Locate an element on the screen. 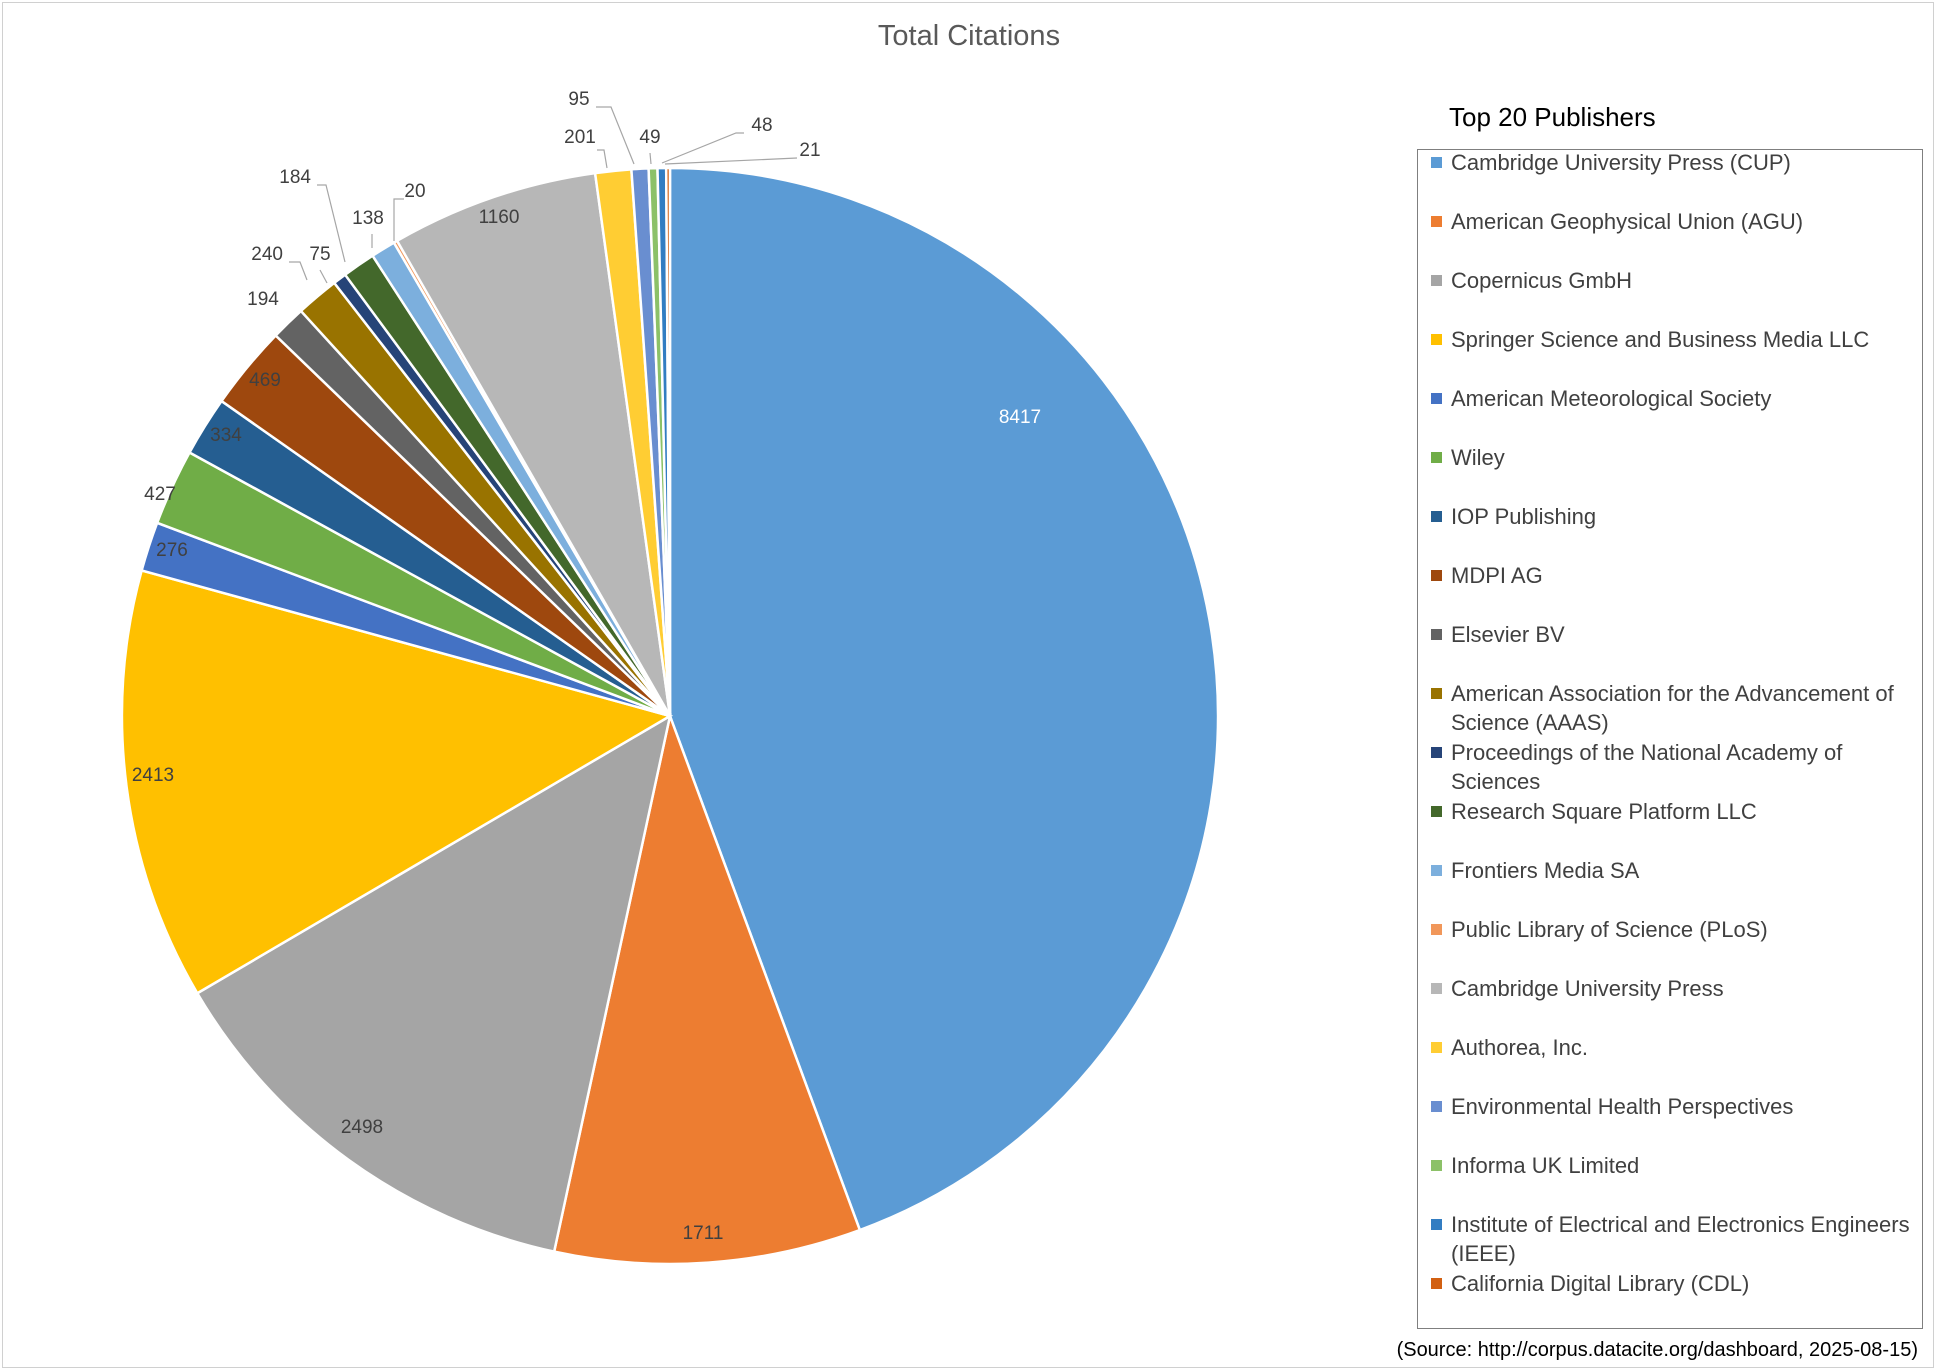 This screenshot has height=1372, width=1938. legend-item: Public Library of Science (PLoS) is located at coordinates (1673, 929).